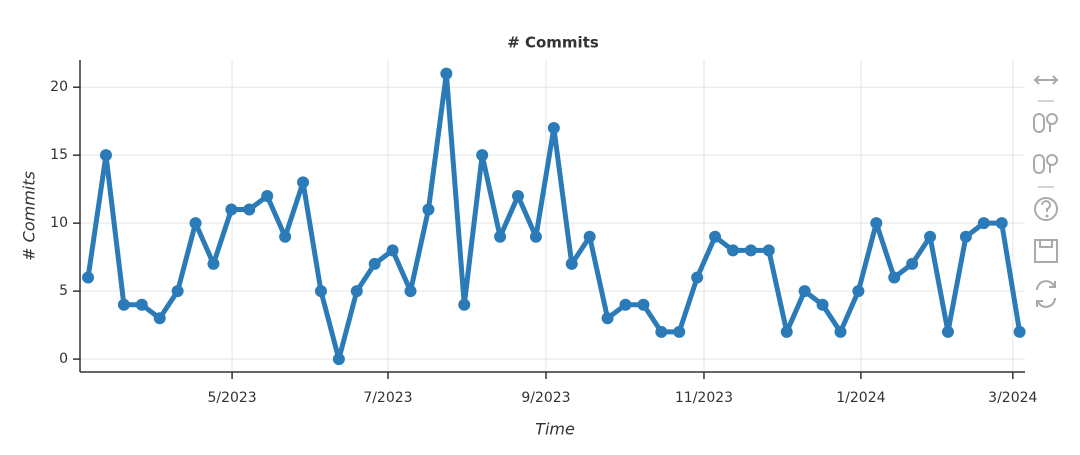  What do you see at coordinates (860, 398) in the screenshot?
I see `x-tick-label: 1/2024` at bounding box center [860, 398].